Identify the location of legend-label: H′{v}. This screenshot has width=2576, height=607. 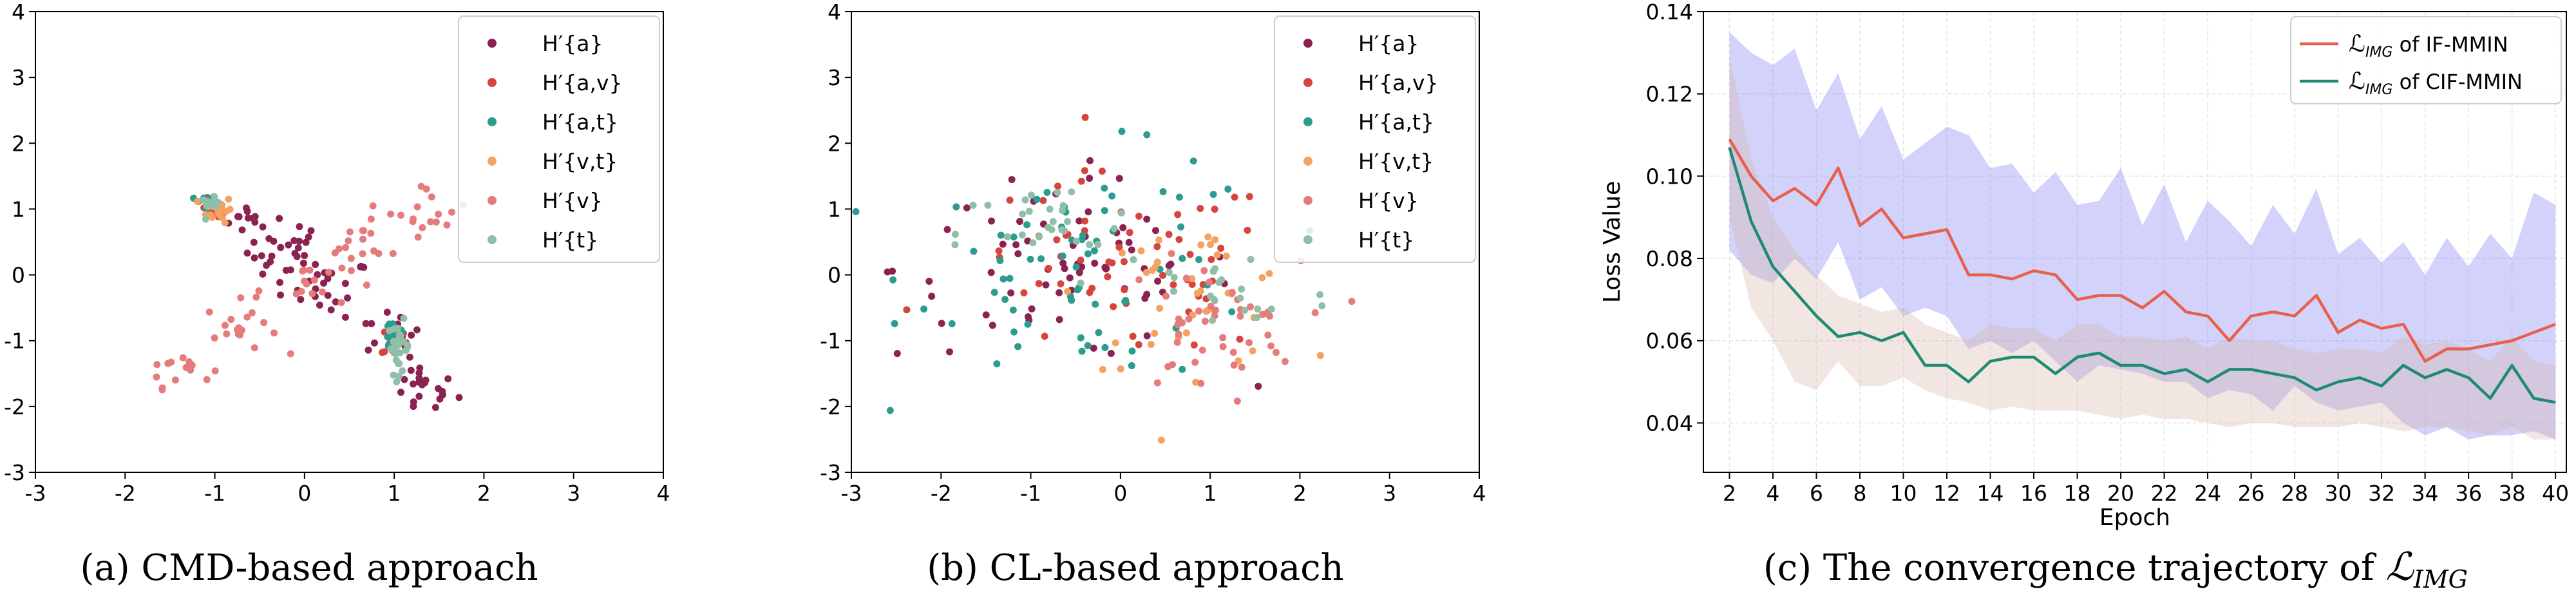
(1388, 200).